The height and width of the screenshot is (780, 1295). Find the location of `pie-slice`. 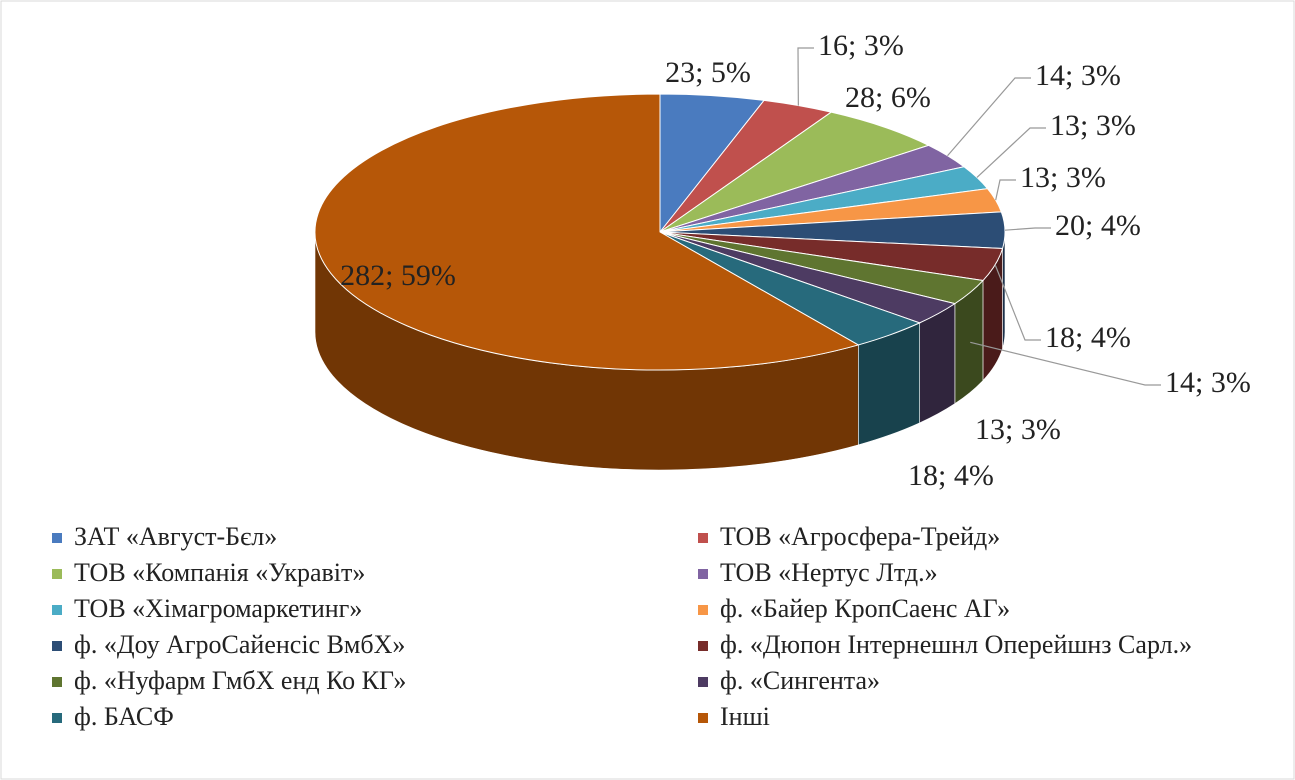

pie-slice is located at coordinates (794, 172).